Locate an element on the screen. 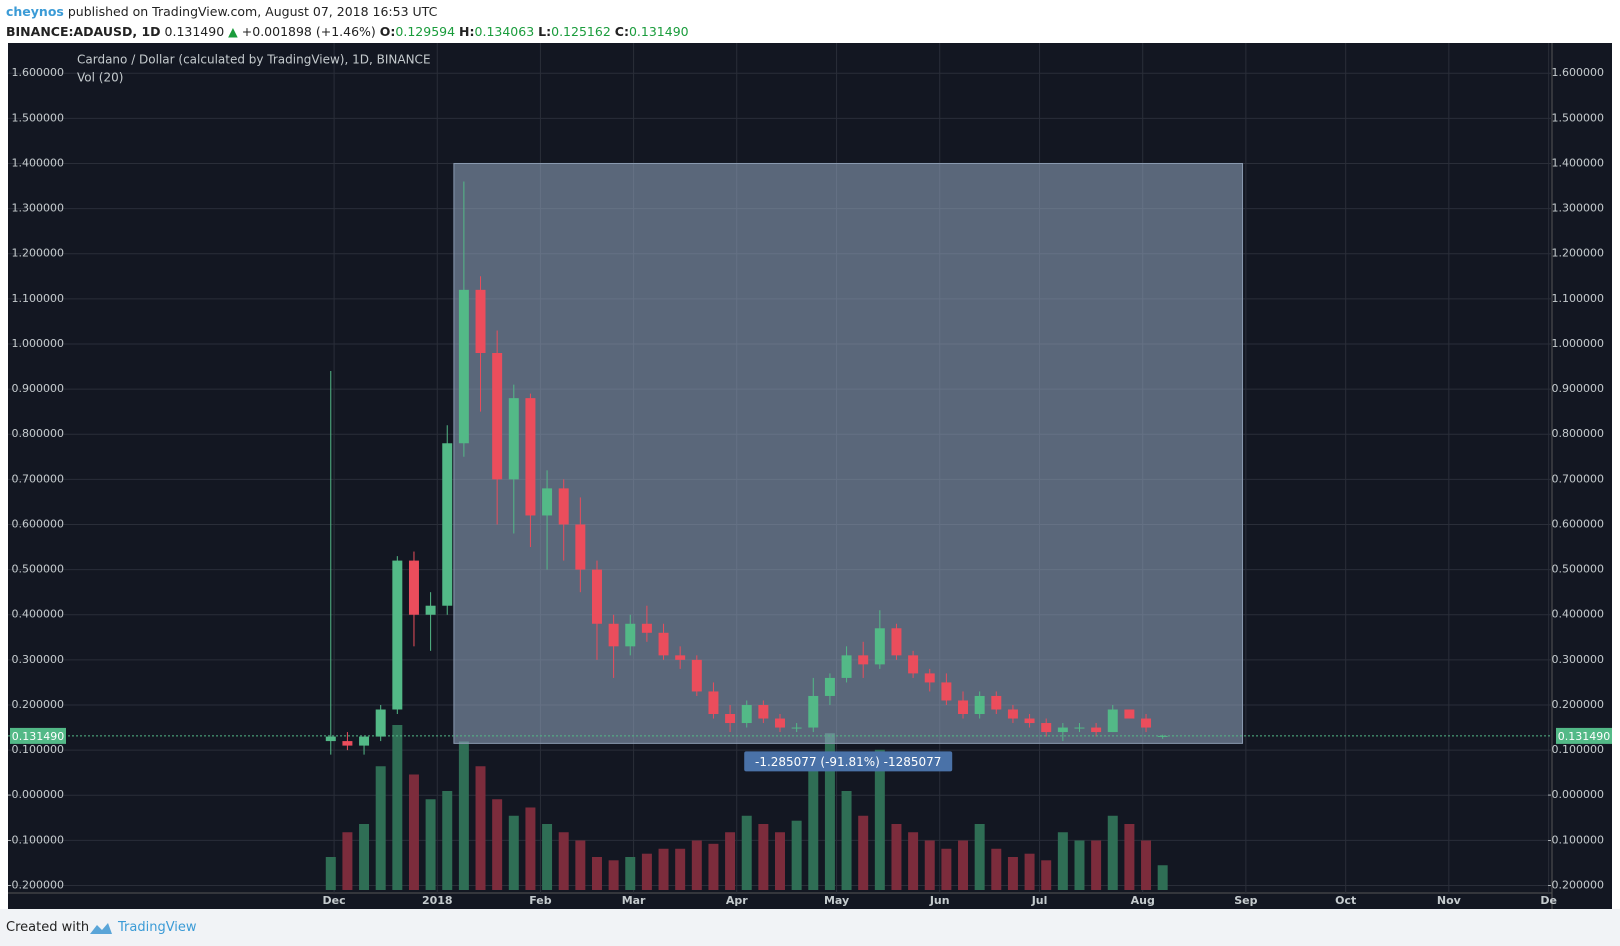 Image resolution: width=1620 pixels, height=946 pixels. measure-label-bg is located at coordinates (848, 761).